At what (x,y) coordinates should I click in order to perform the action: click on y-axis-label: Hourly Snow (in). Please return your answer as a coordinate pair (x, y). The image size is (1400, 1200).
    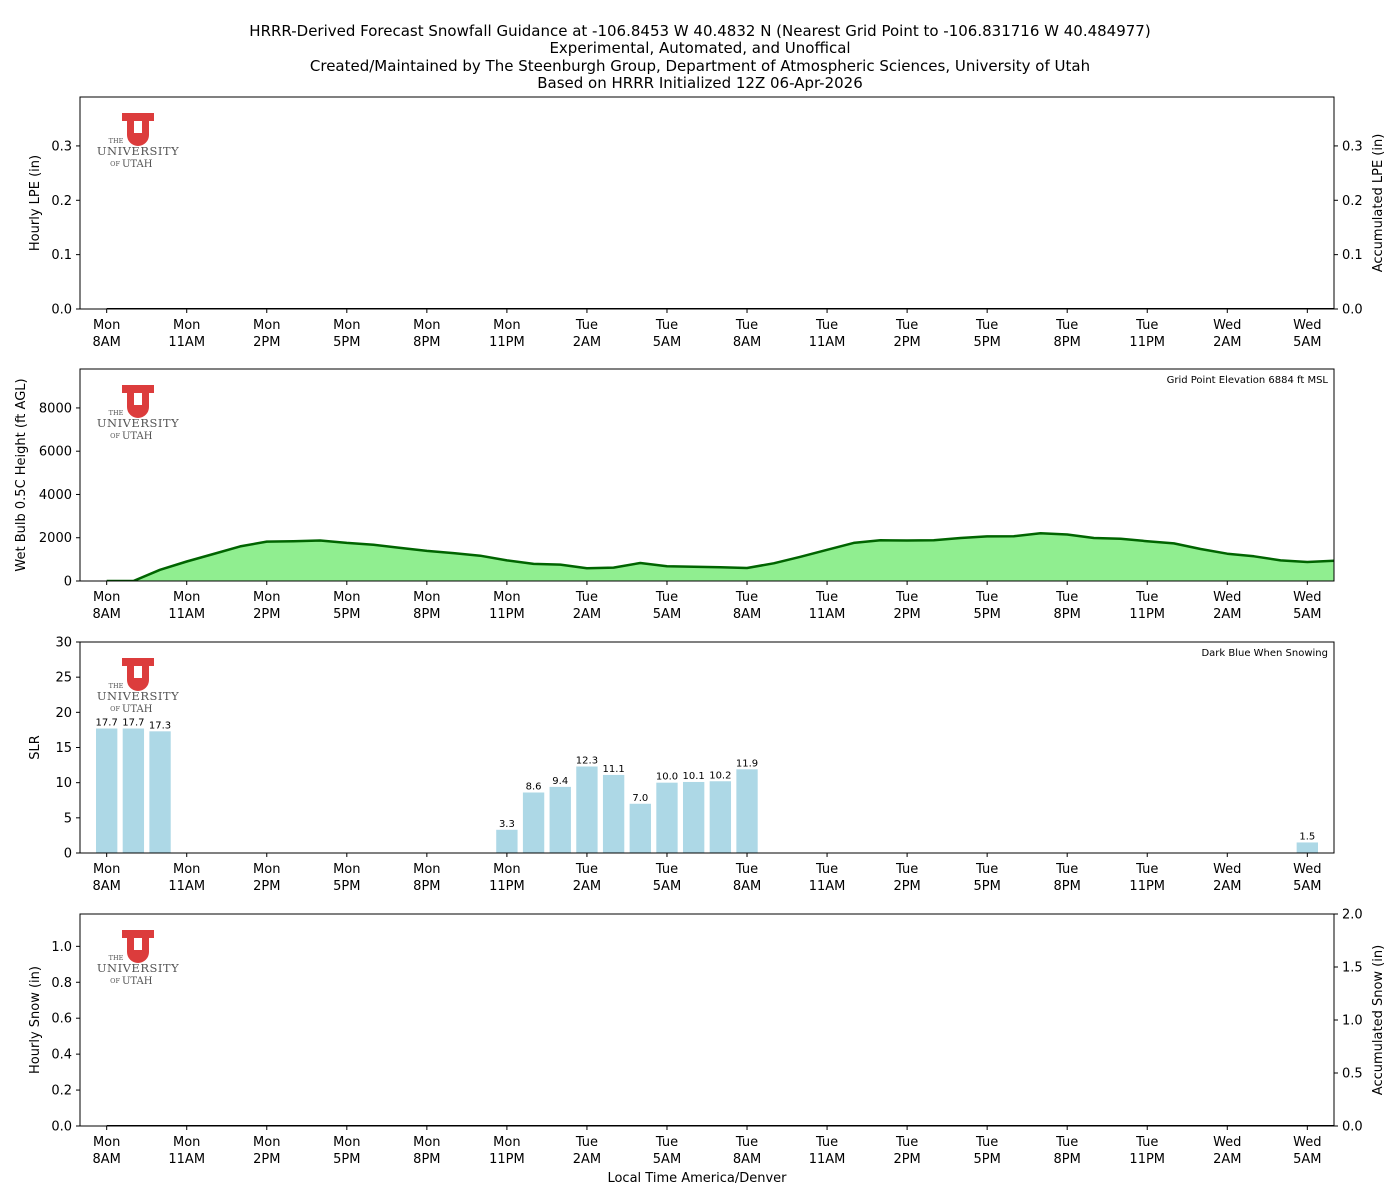
    Looking at the image, I should click on (35, 1020).